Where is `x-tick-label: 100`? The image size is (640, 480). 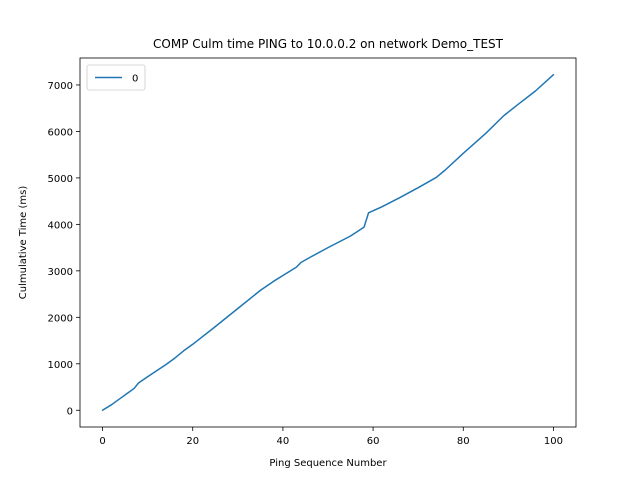 x-tick-label: 100 is located at coordinates (553, 441).